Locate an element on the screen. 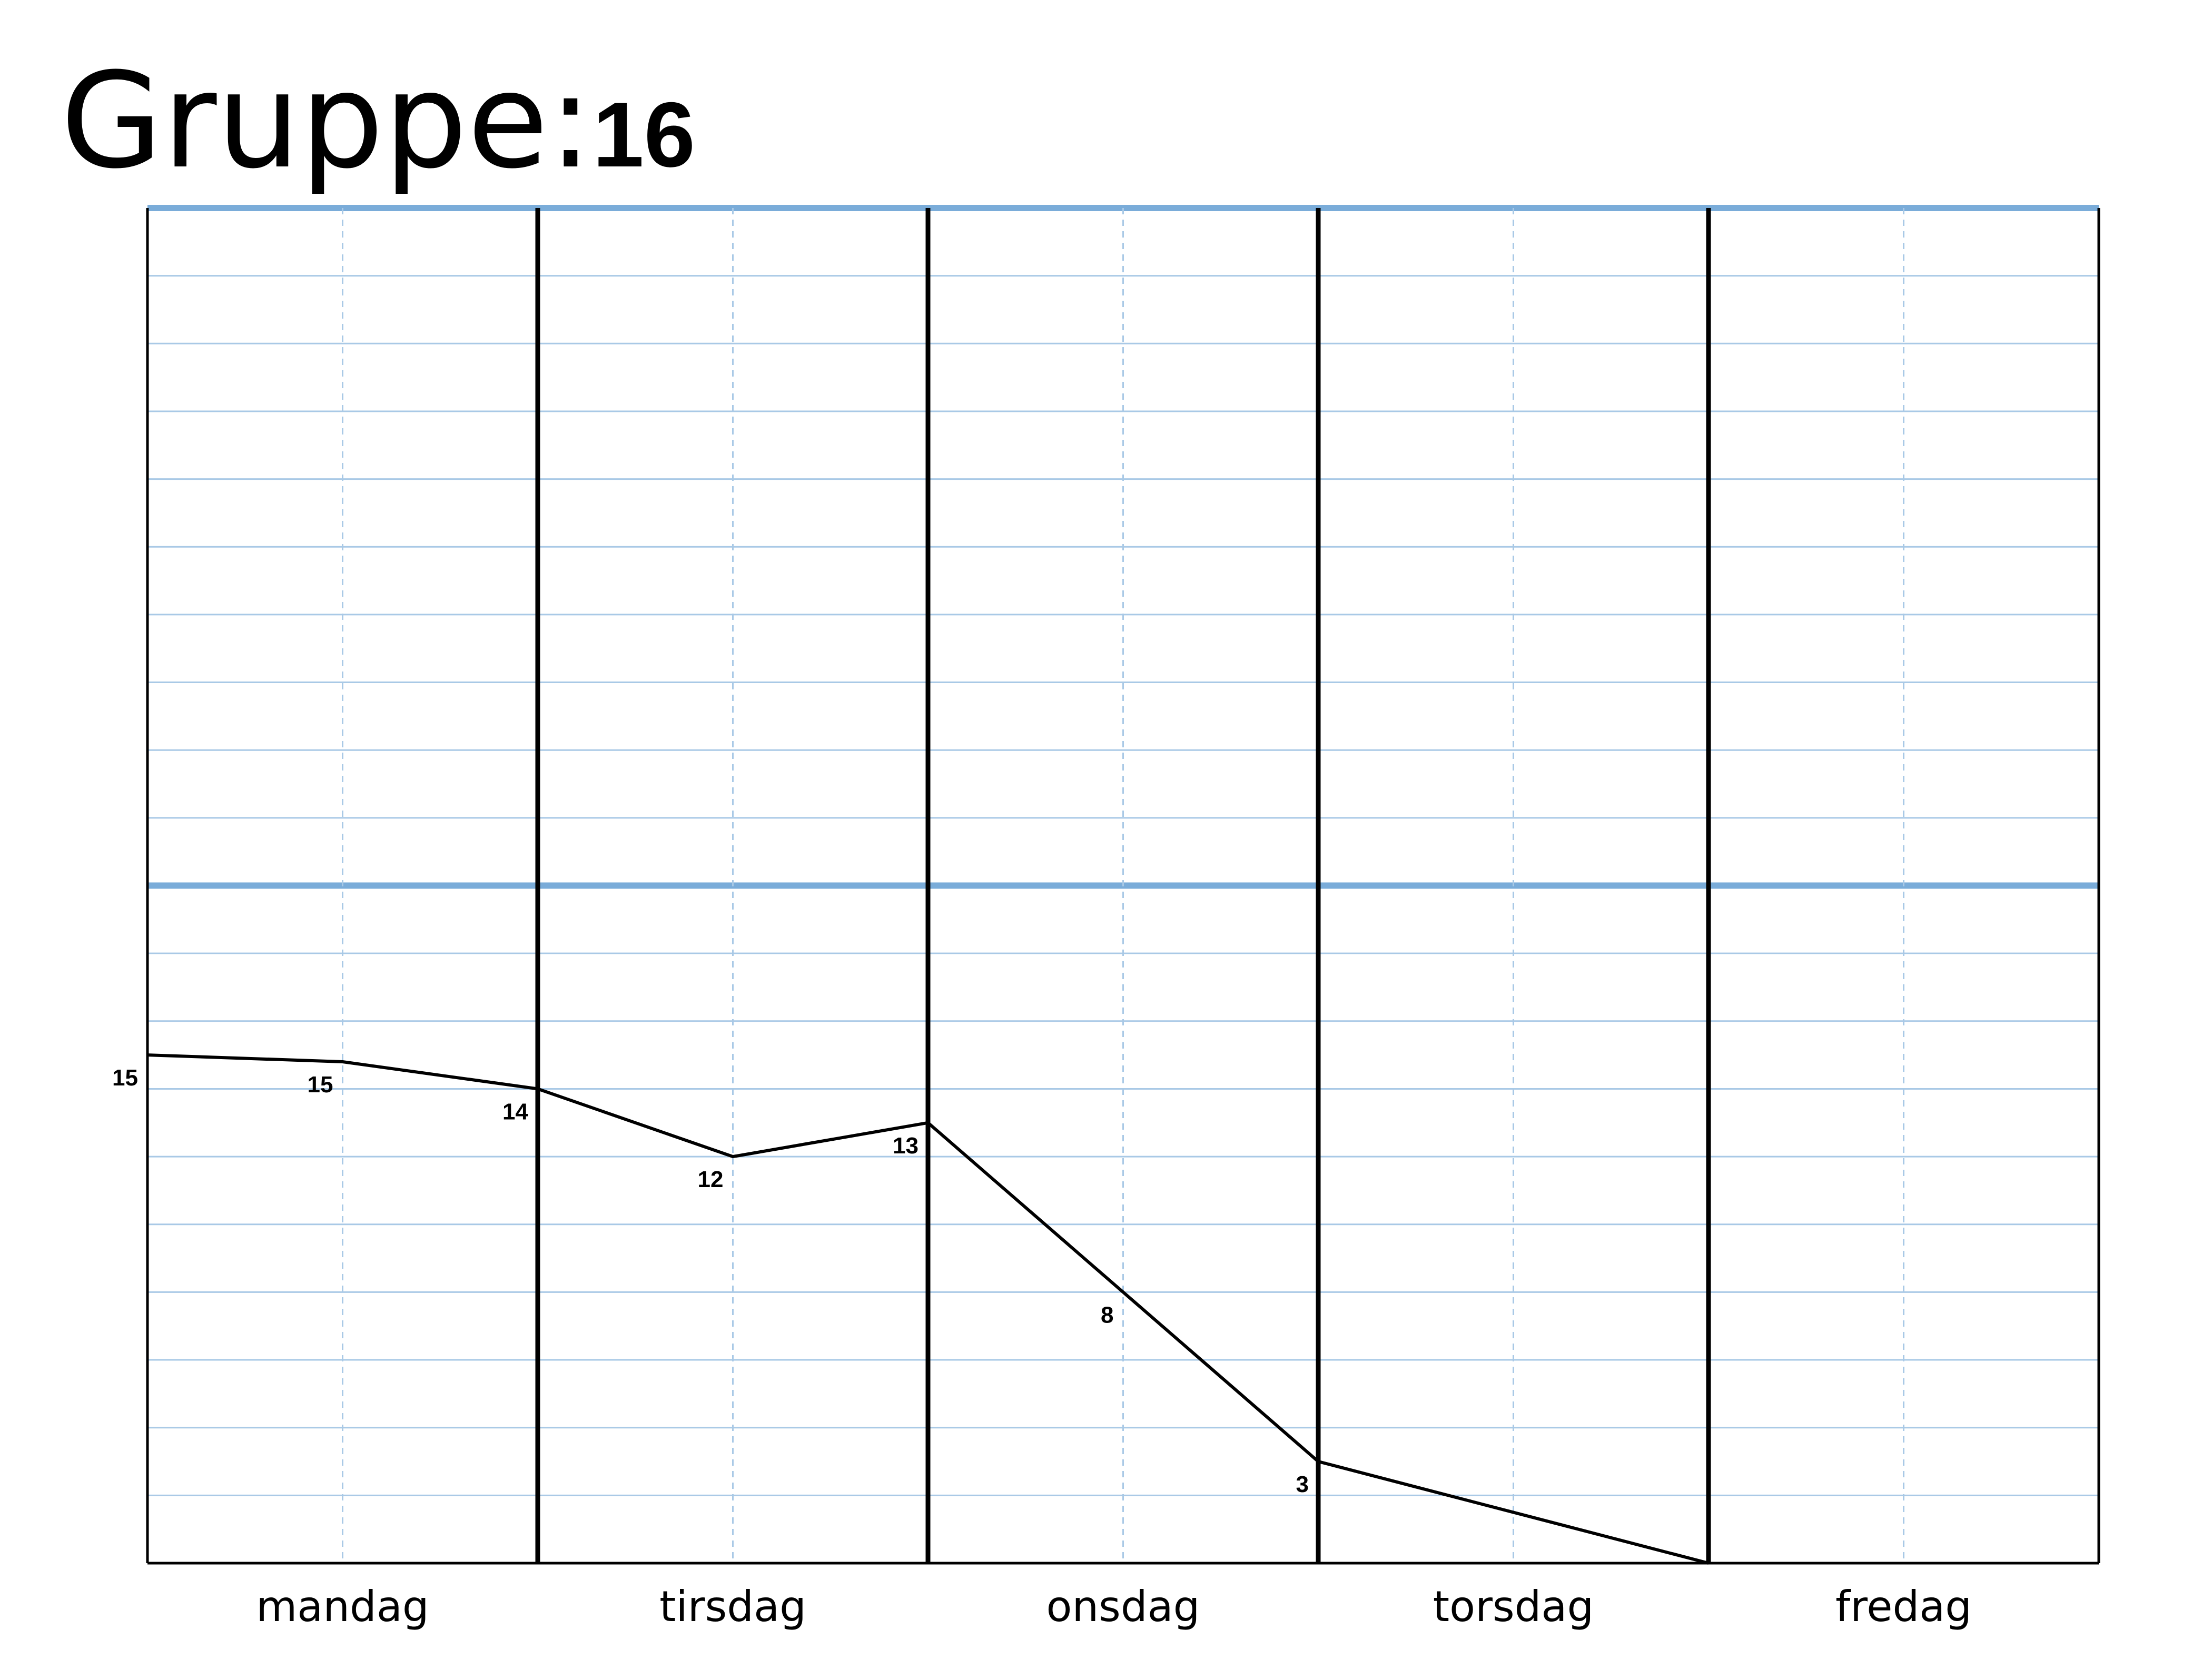  x-tick-label: onsdag is located at coordinates (1123, 1606).